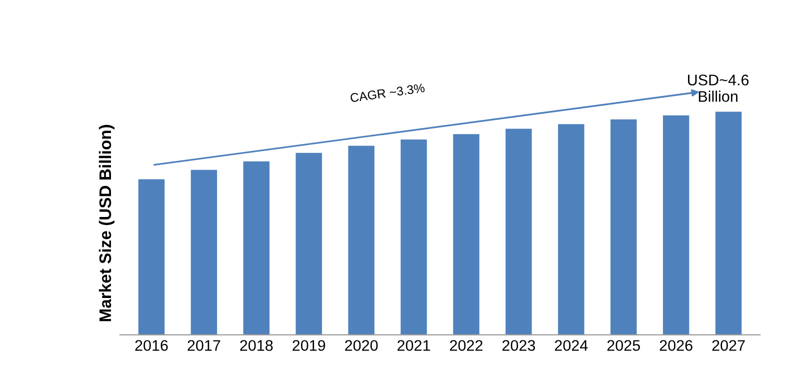  Describe the element at coordinates (106, 223) in the screenshot. I see `y-axis-title: Market Size (USD Billion)` at that location.